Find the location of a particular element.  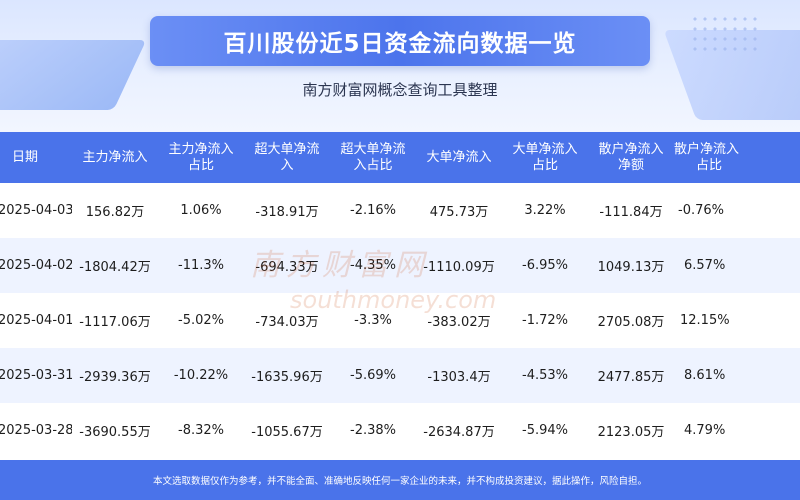

cell-large-inflow-ratio: -5.94% is located at coordinates (545, 430).